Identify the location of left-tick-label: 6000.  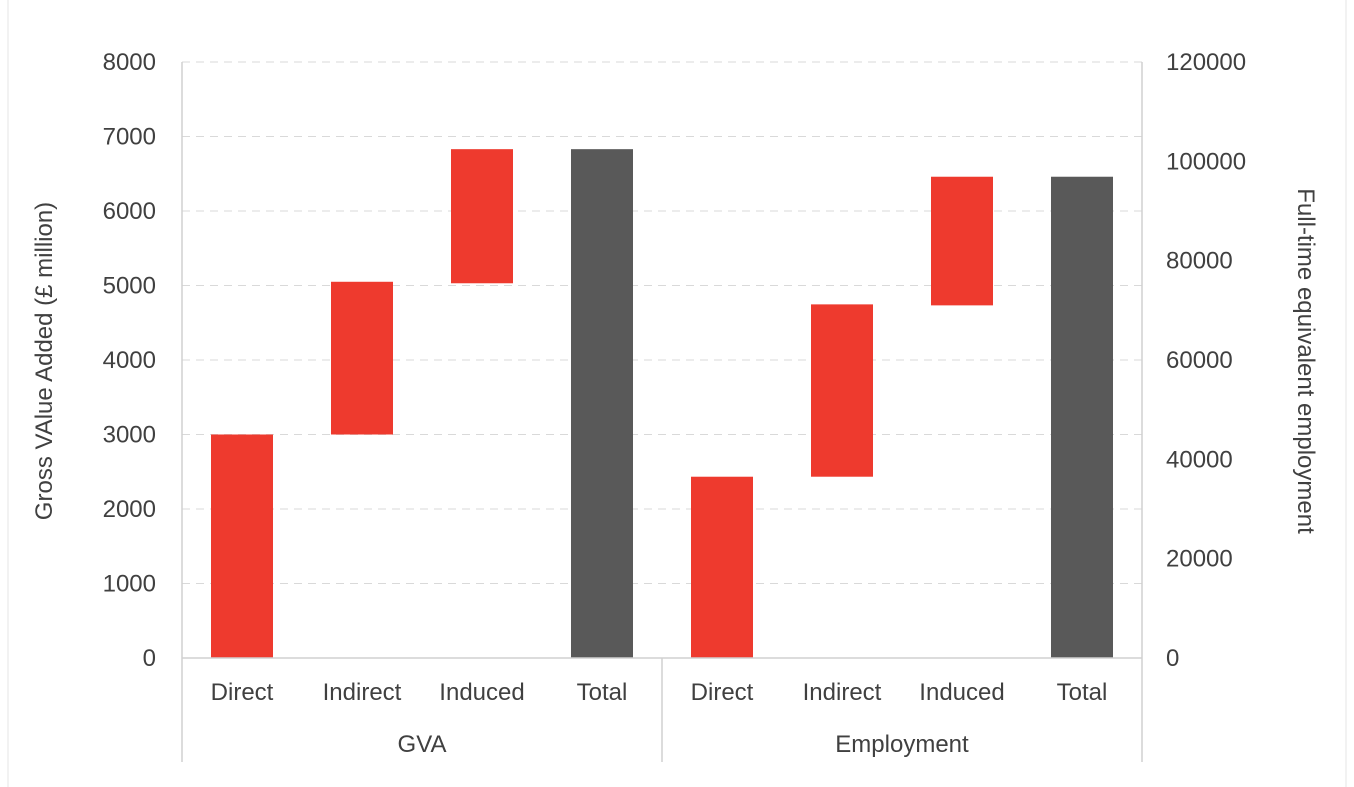
(129, 211).